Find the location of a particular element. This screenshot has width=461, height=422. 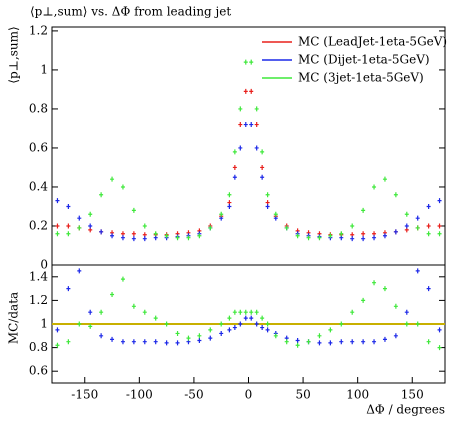

y-tick-label: 0.6 is located at coordinates (38, 147).